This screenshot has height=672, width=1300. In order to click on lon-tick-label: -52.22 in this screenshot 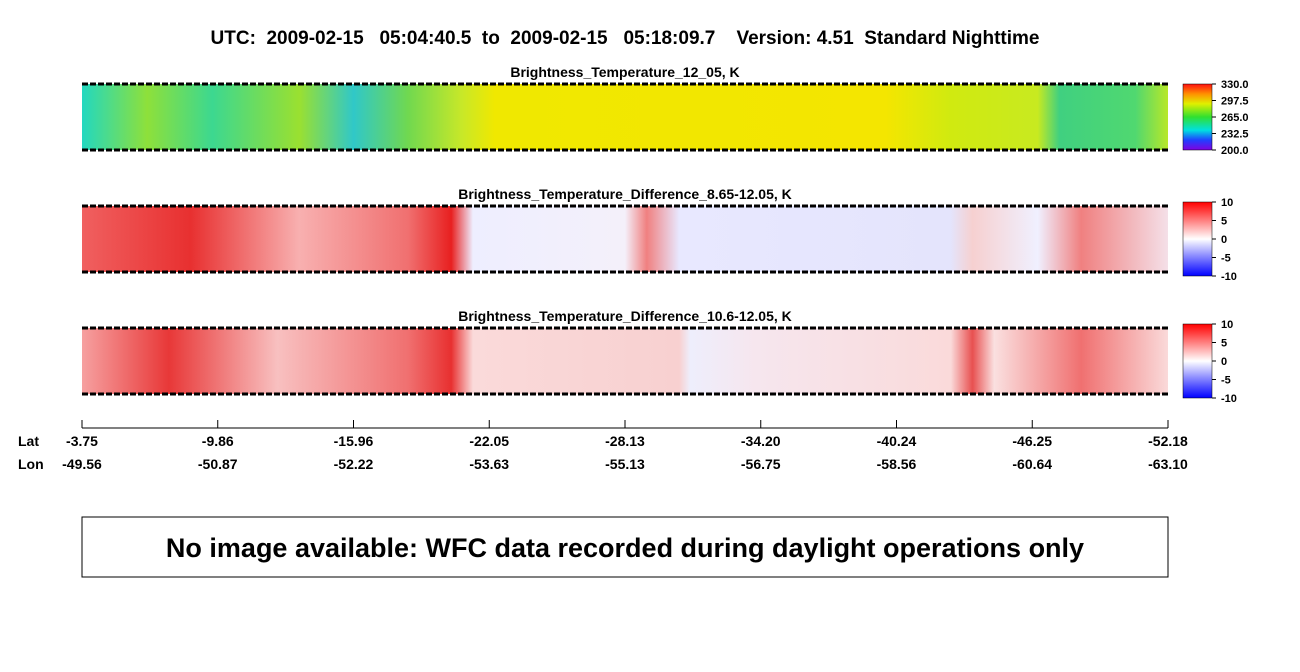, I will do `click(354, 464)`.